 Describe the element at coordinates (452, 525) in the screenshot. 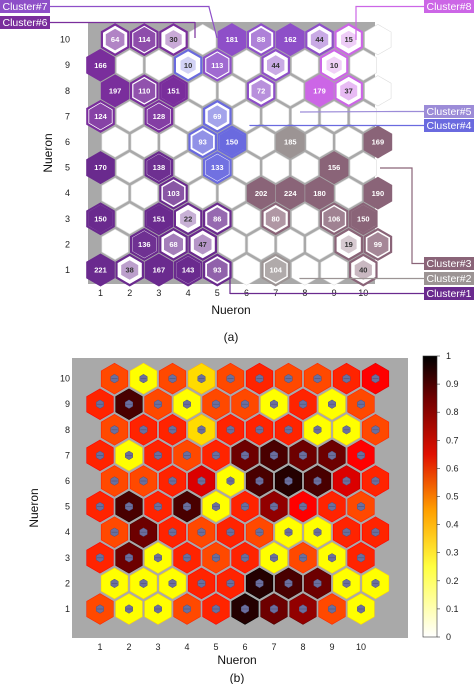

I see `colorbar-tick-label: 0.4` at that location.